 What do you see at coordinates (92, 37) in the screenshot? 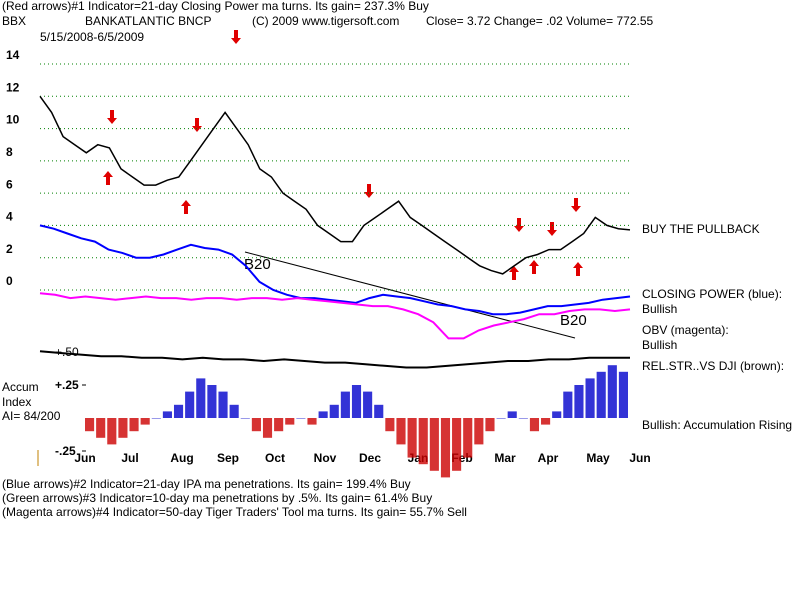
I see `dates: 5/15/2008-6/5/2009` at bounding box center [92, 37].